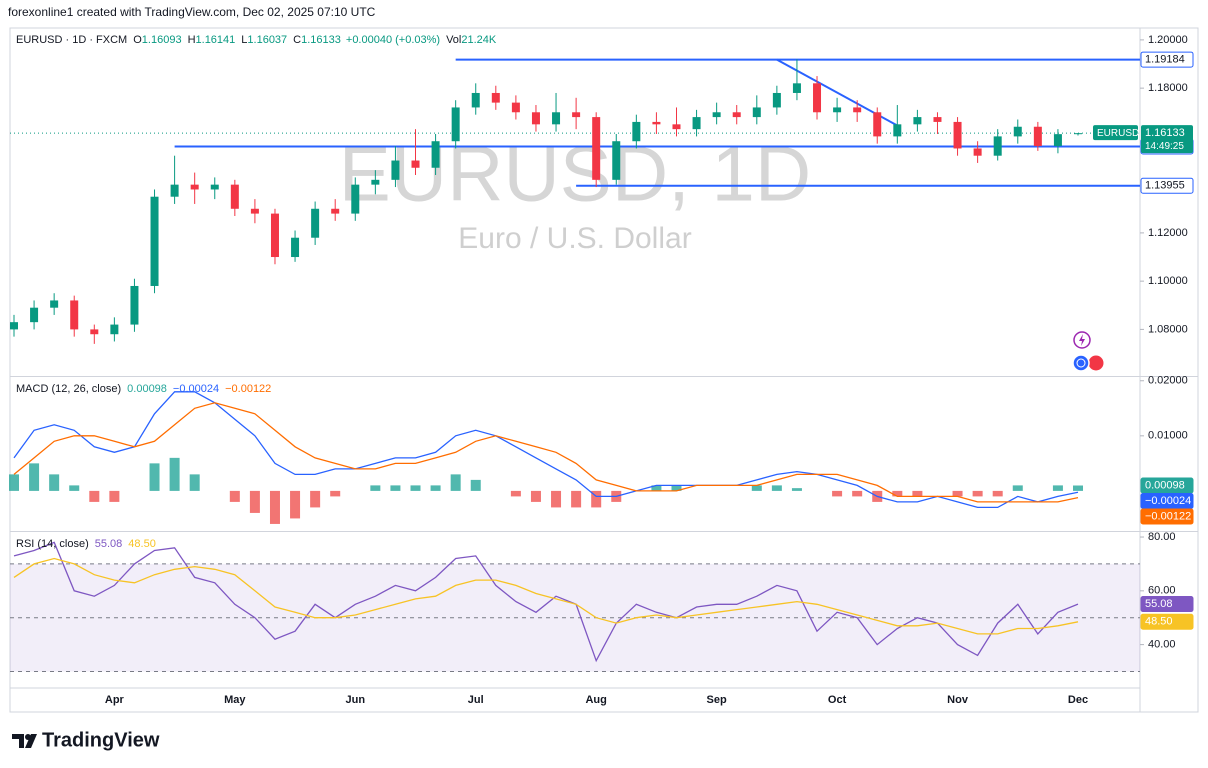 The image size is (1208, 768). Describe the element at coordinates (147, 389) in the screenshot. I see `legend-value: 0.00098` at that location.